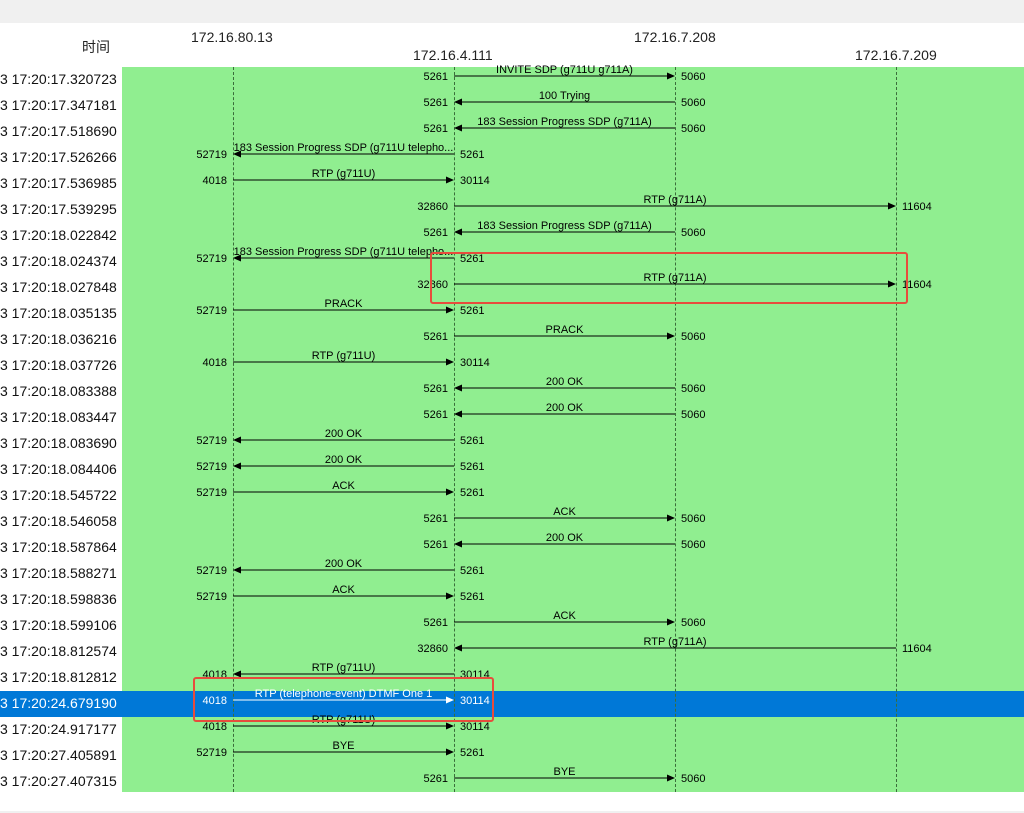 The image size is (1024, 813). What do you see at coordinates (58, 365) in the screenshot?
I see `row-time: 3 17:20:18.037726` at bounding box center [58, 365].